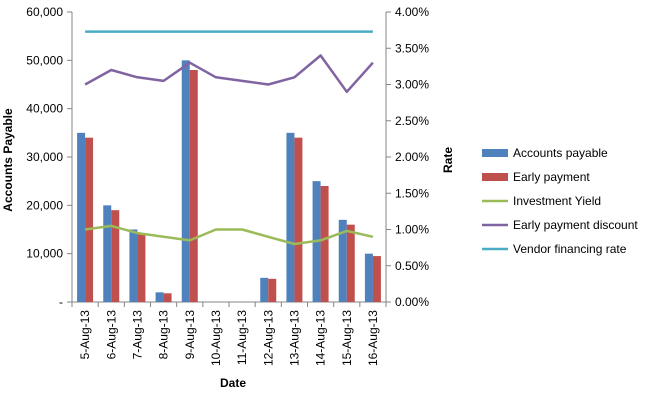  I want to click on line-investment-yield, so click(229, 235).